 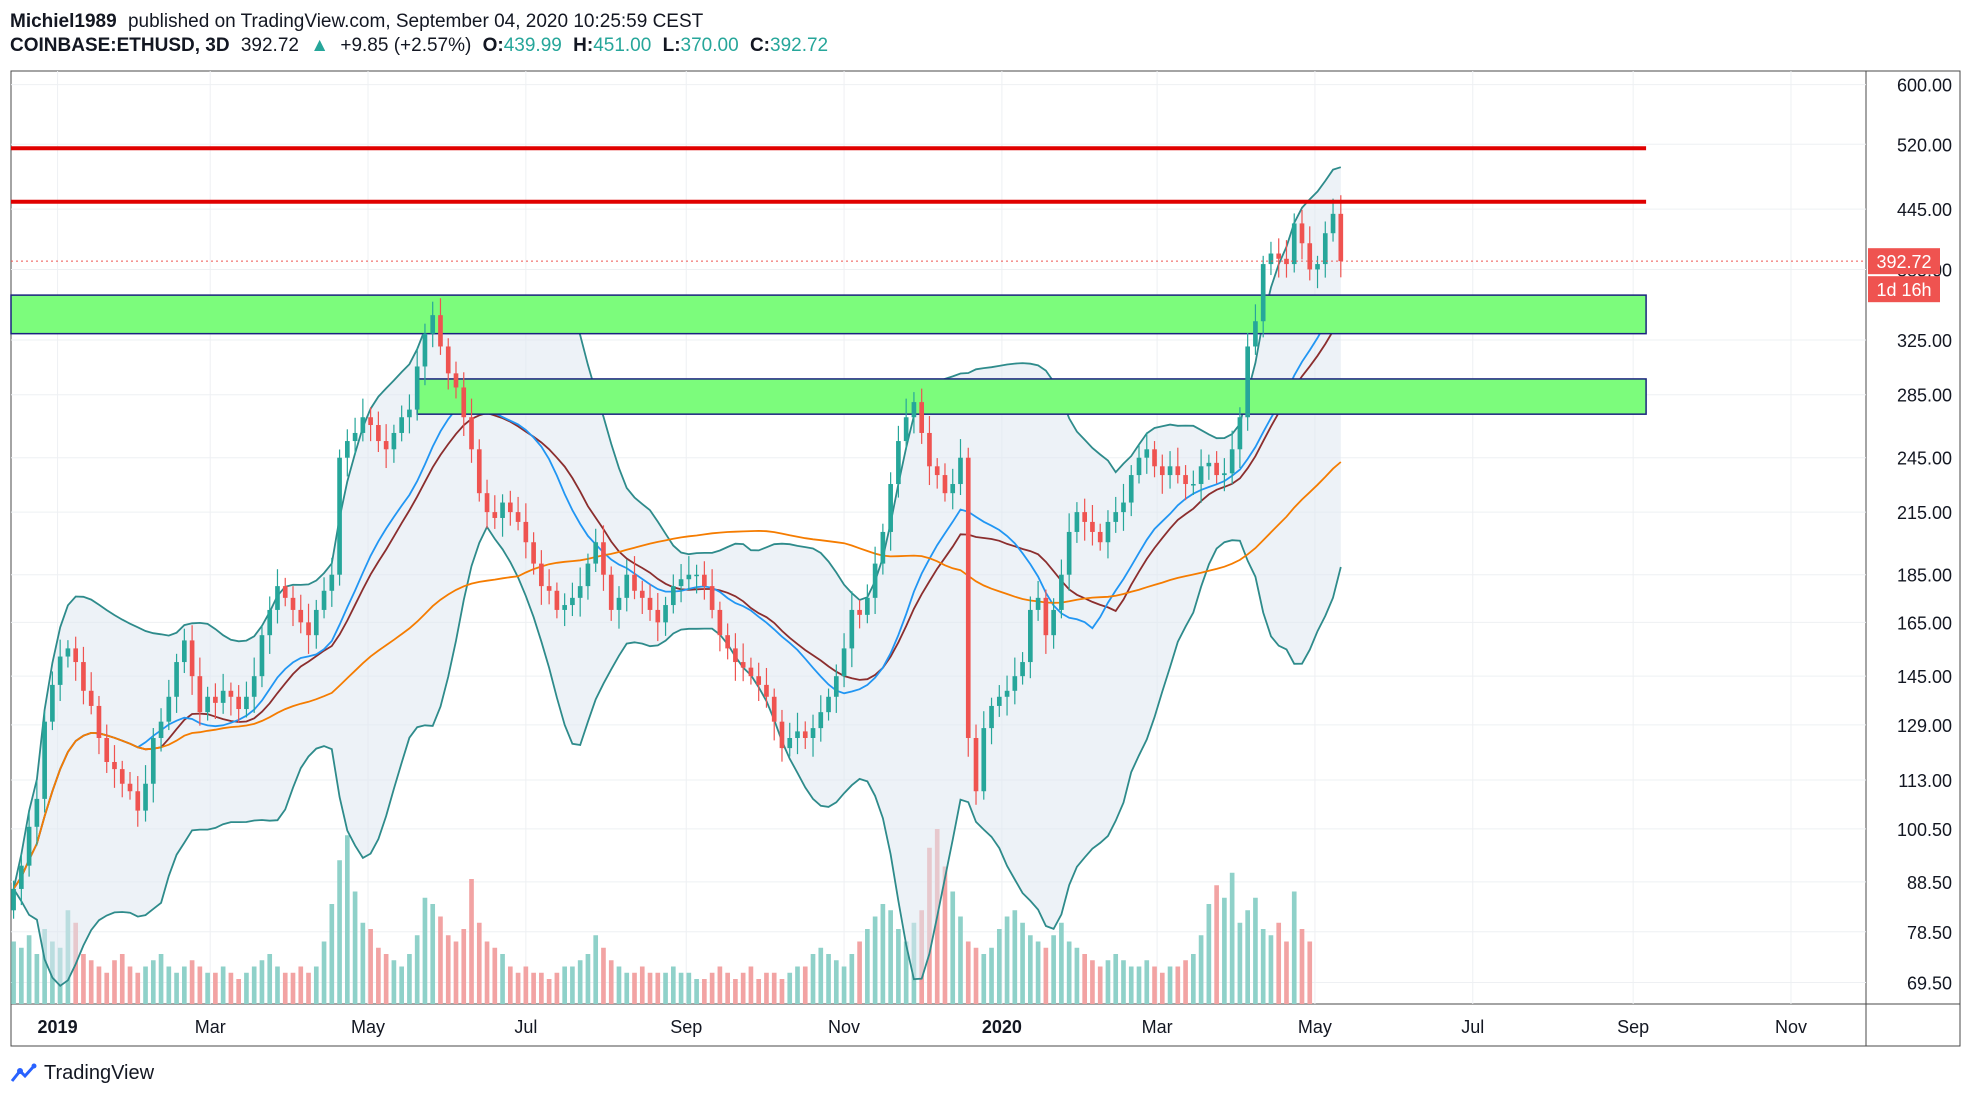 What do you see at coordinates (525, 1027) in the screenshot?
I see `time-tick-label: Jul` at bounding box center [525, 1027].